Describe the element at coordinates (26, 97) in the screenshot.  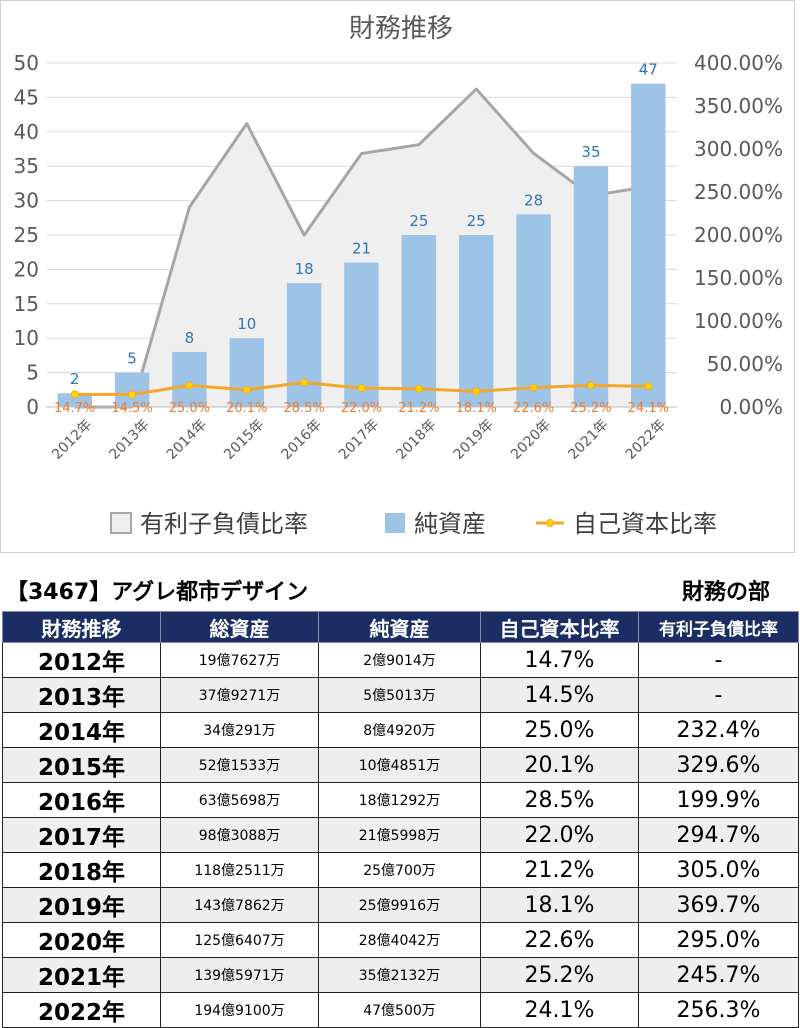
I see `y-left-tick-label: 45` at that location.